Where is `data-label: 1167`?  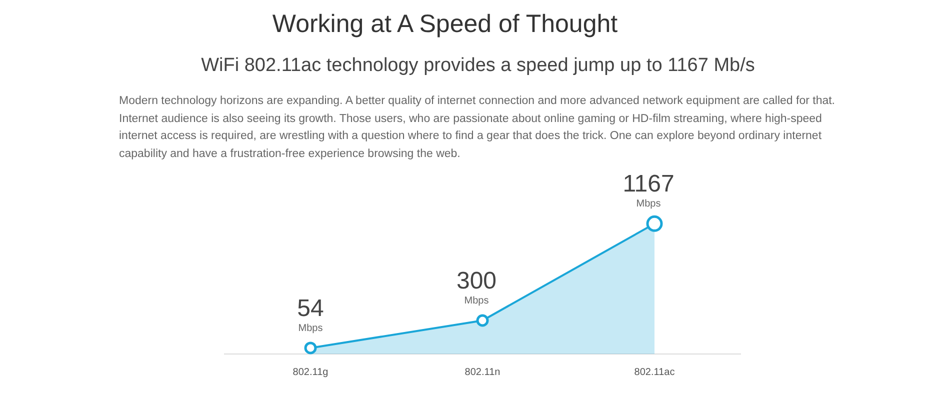
data-label: 1167 is located at coordinates (648, 184).